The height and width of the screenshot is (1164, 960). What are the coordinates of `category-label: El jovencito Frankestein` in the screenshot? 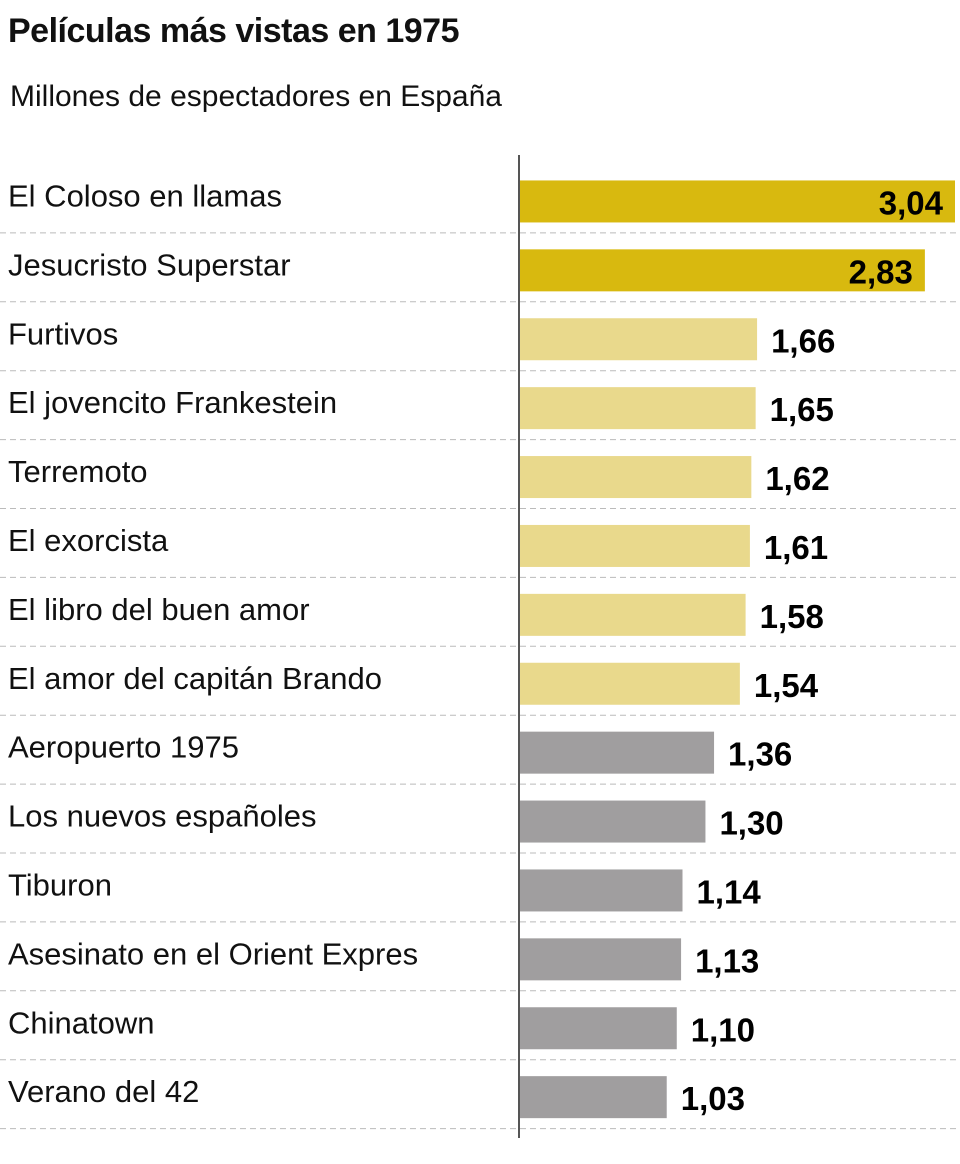 It's located at (172, 402).